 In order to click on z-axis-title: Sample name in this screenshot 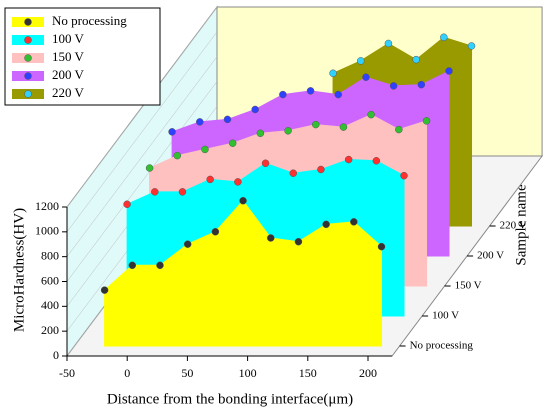, I will do `click(521, 225)`.